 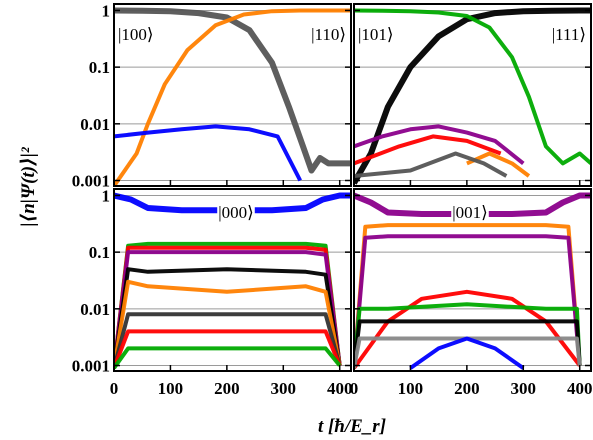 I want to click on state-label: |100⟩, so click(x=136, y=34).